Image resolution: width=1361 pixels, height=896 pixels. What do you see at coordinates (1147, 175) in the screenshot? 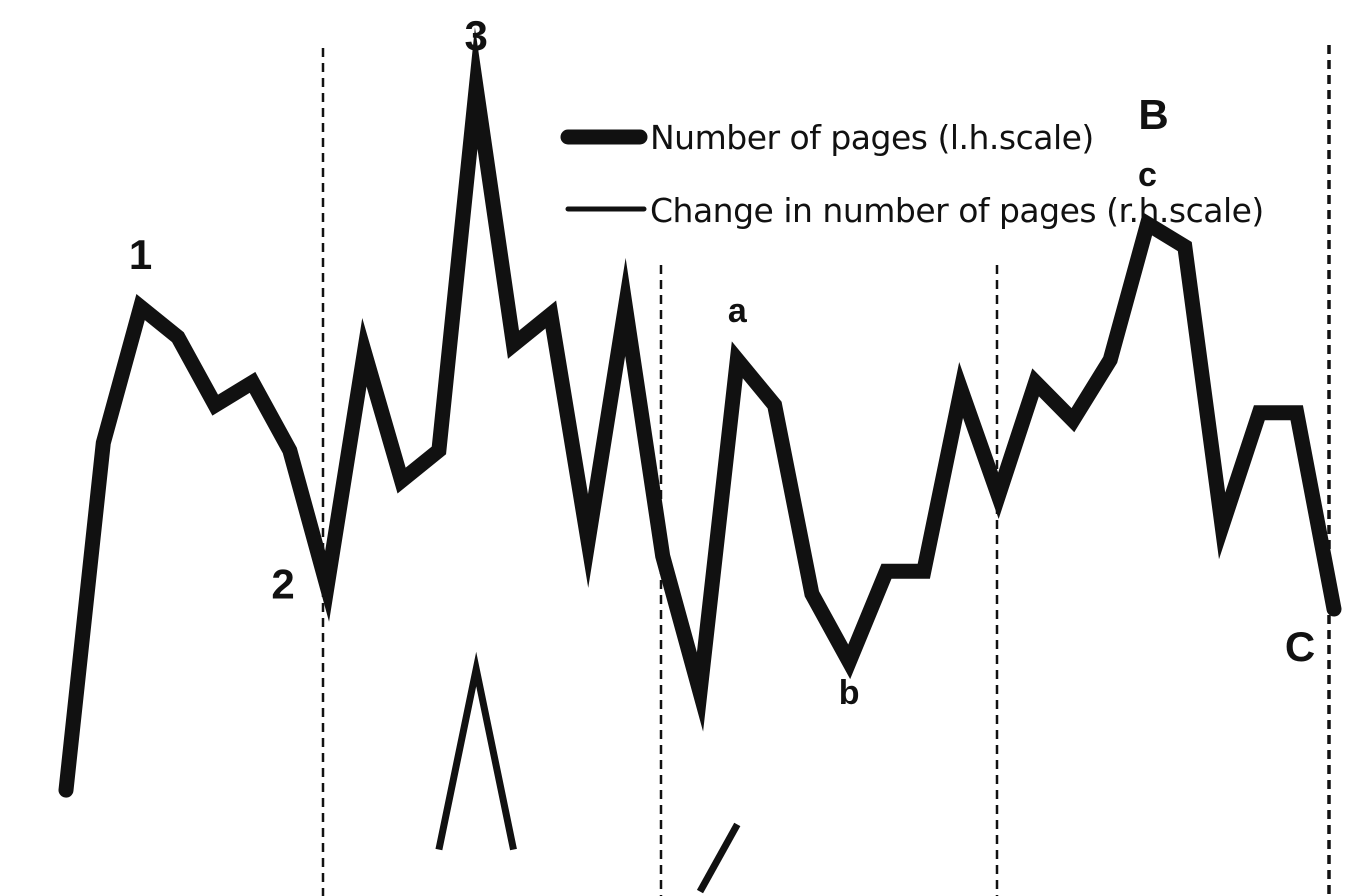
I see `annotation-c: c` at bounding box center [1147, 175].